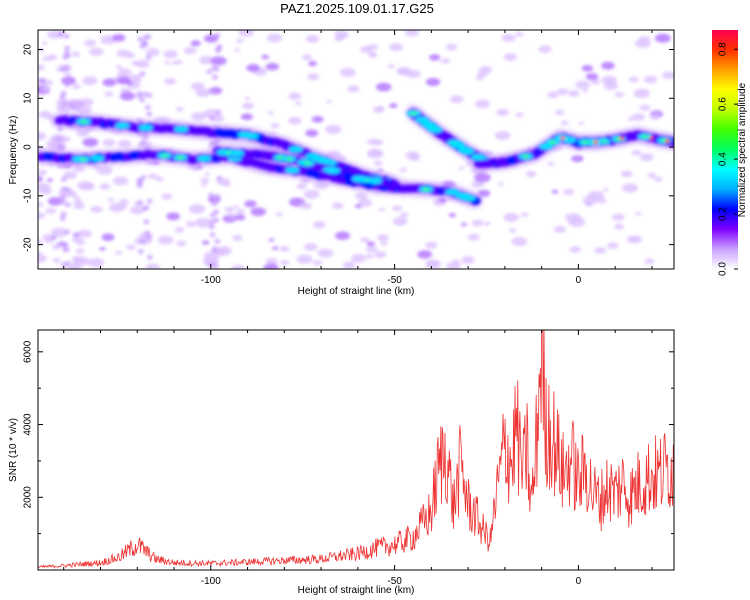 This screenshot has height=600, width=750. What do you see at coordinates (645, 137) in the screenshot?
I see `ridge-peak-center` at bounding box center [645, 137].